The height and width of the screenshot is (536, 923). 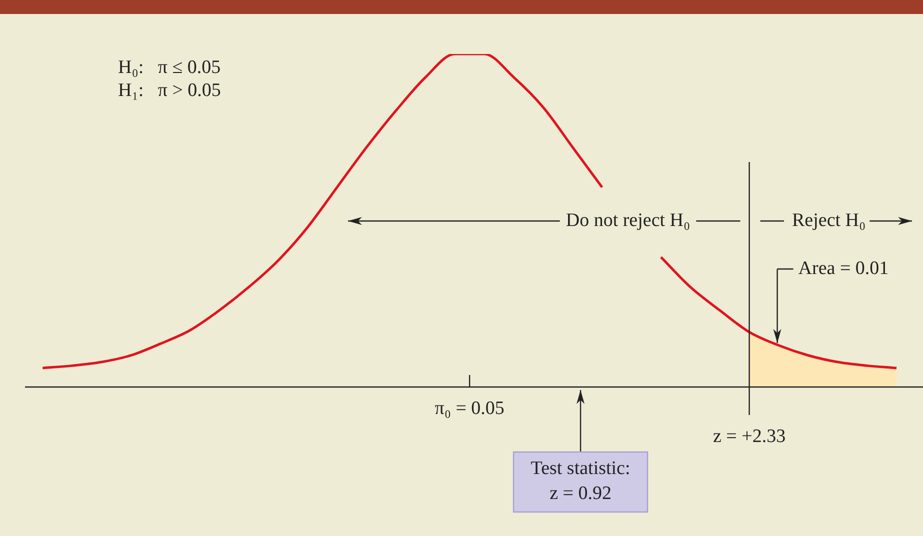 What do you see at coordinates (580, 481) in the screenshot?
I see `text: Test statistic: z = 0.92` at bounding box center [580, 481].